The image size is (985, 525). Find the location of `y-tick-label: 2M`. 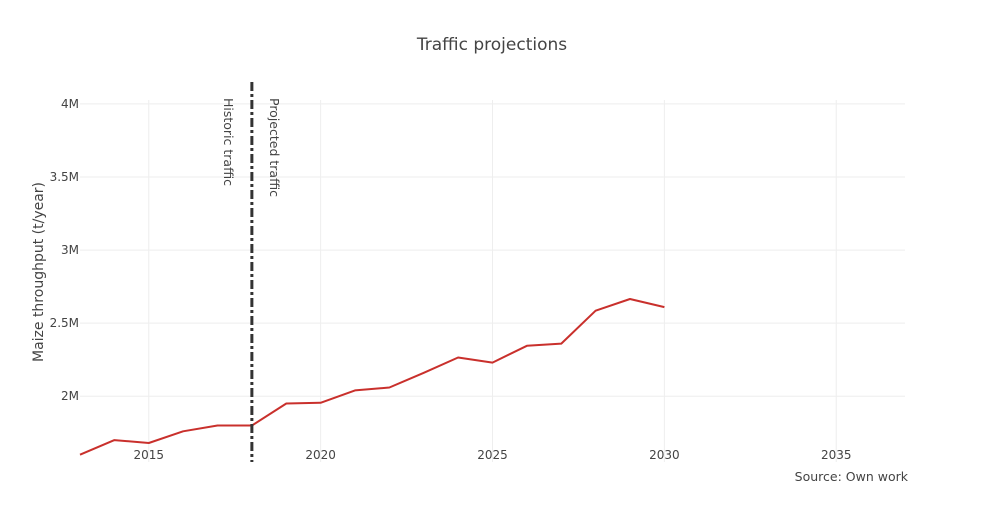

y-tick-label: 2M is located at coordinates (70, 396).